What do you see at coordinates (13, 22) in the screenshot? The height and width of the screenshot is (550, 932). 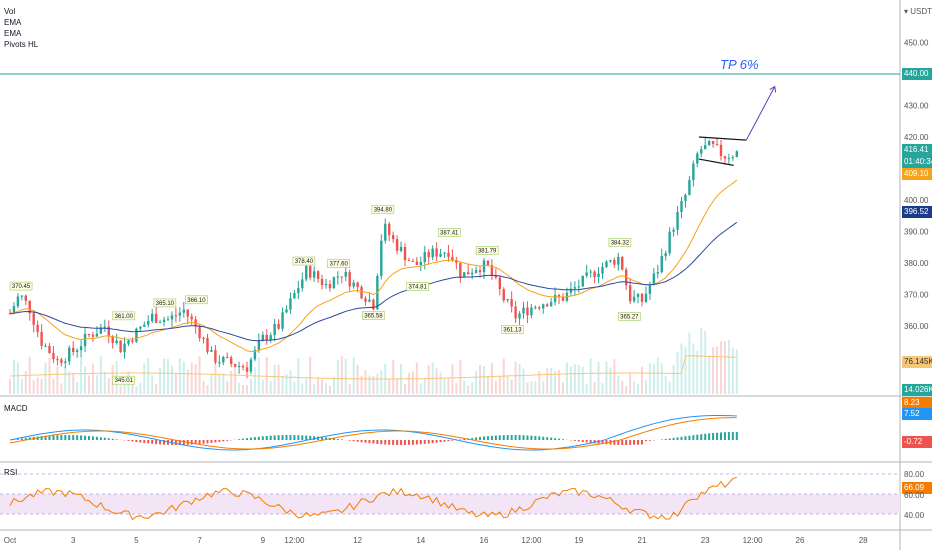 I see `indicator-ema-label: EMA` at bounding box center [13, 22].